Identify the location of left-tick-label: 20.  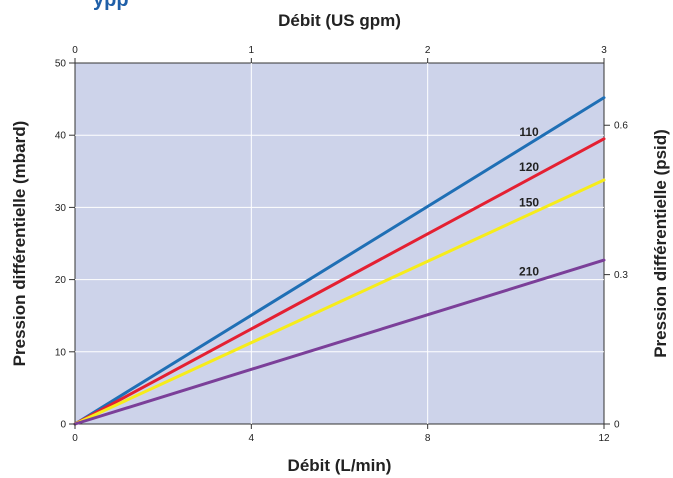
(61, 280).